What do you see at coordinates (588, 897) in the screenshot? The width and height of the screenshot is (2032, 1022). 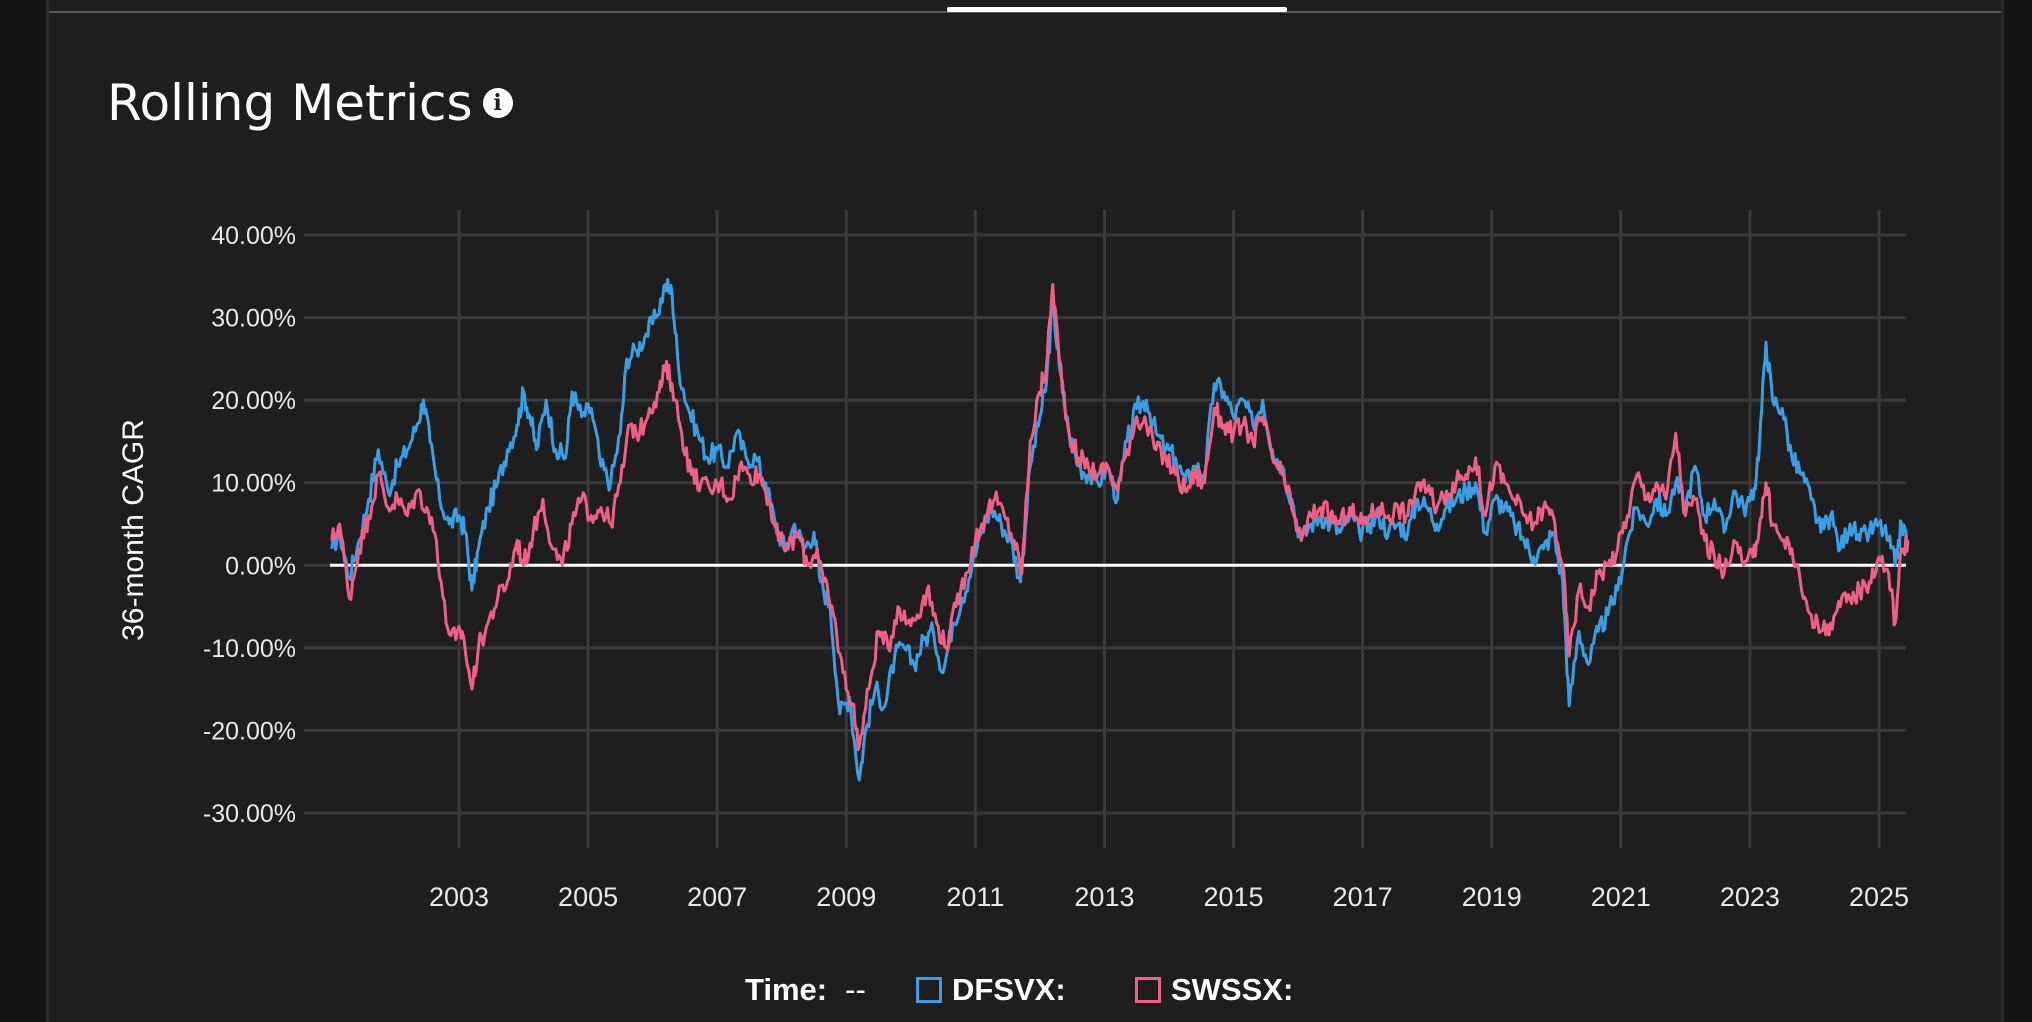 I see `x-tick-label: 2005` at bounding box center [588, 897].